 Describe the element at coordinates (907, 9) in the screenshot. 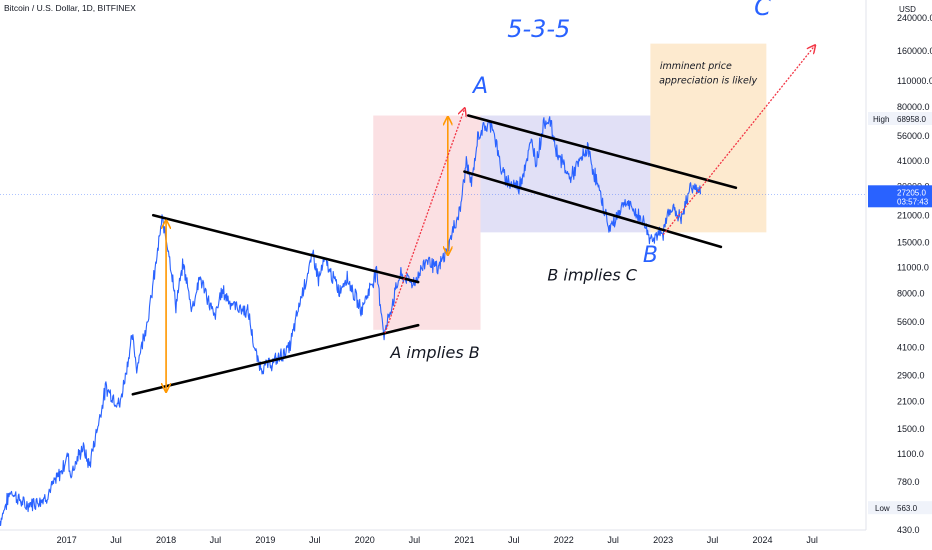

I see `currency-label: USD` at that location.